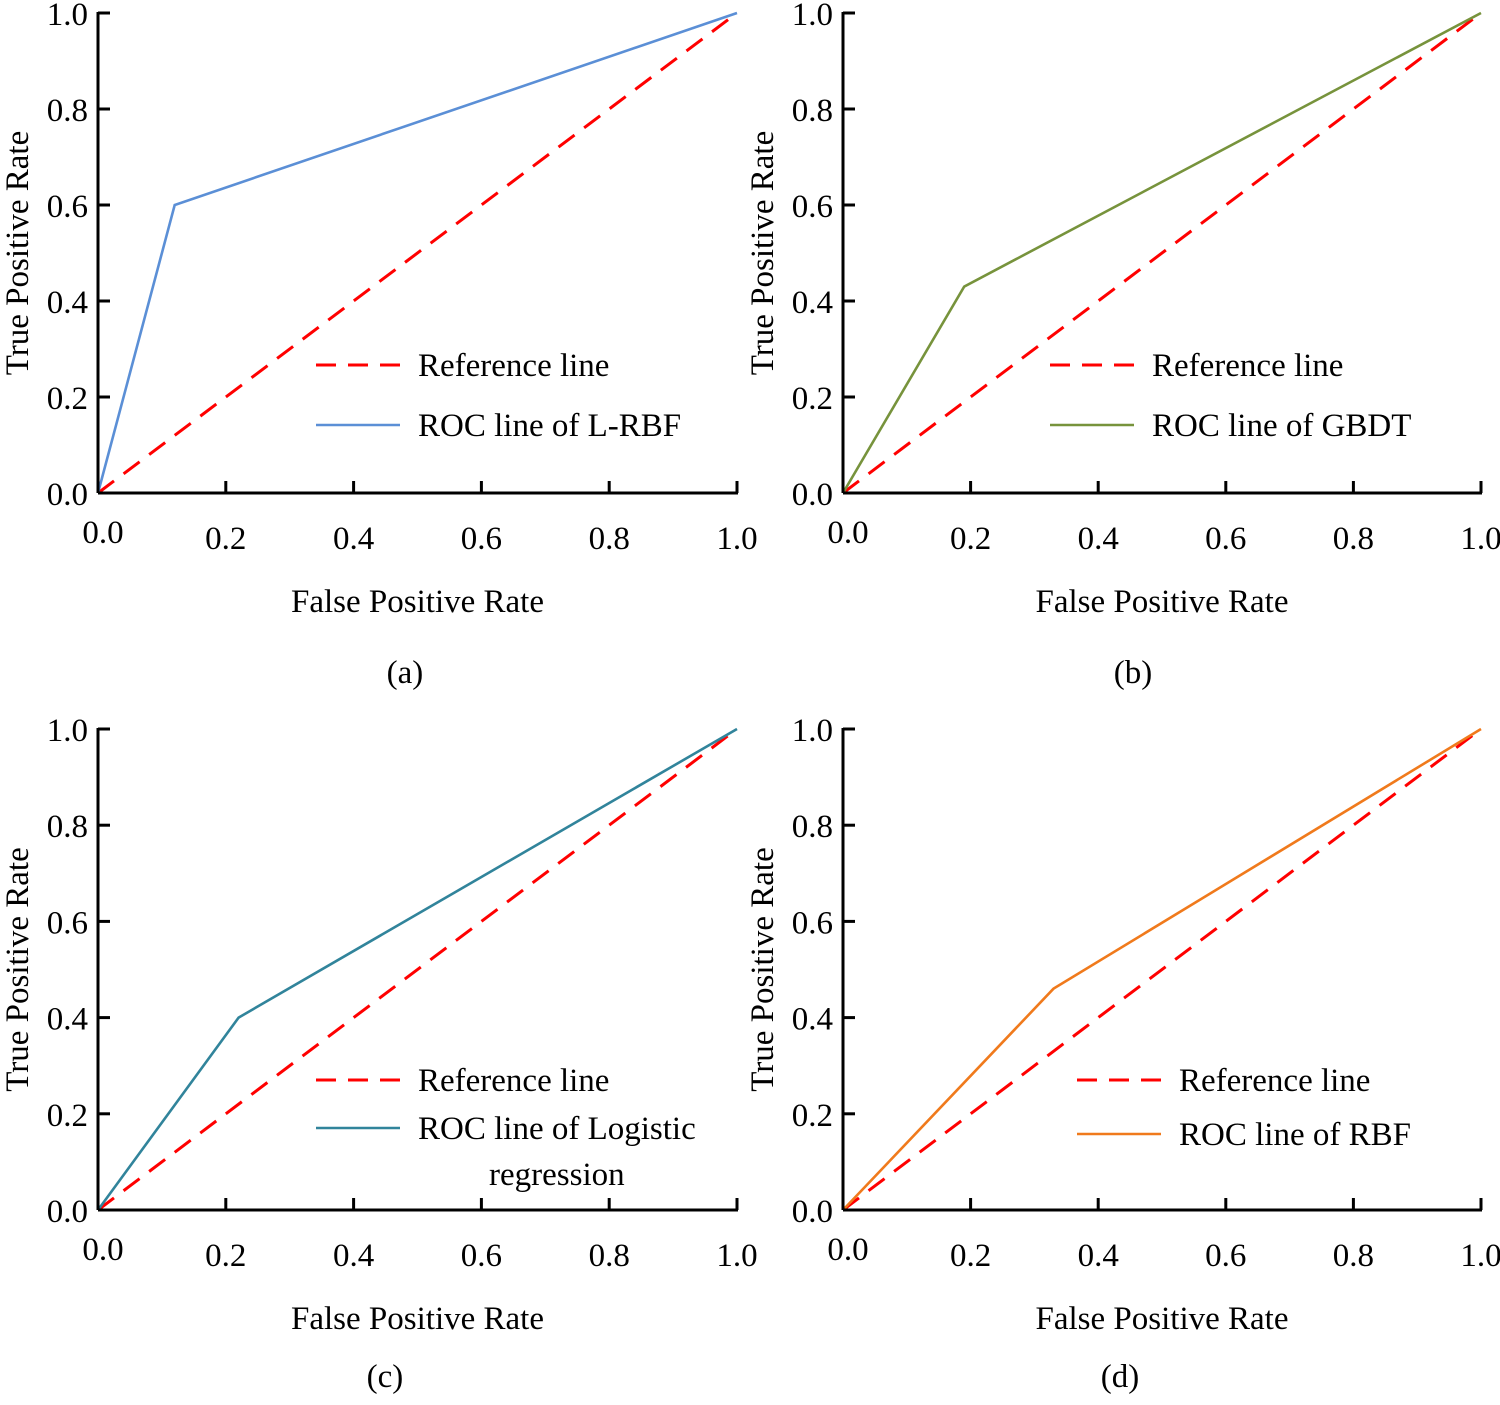 The height and width of the screenshot is (1405, 1500). What do you see at coordinates (1295, 1135) in the screenshot?
I see `legend-label: ROC line of RBF` at bounding box center [1295, 1135].